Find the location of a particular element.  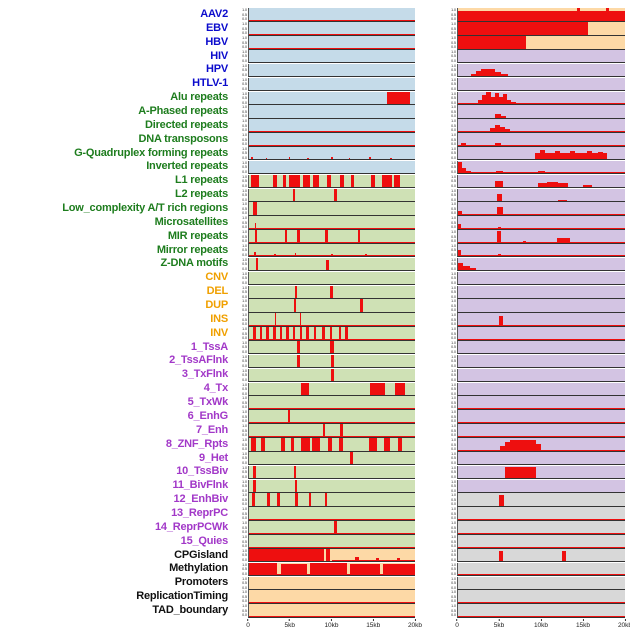

track-row: A-Phased repeats 1.0 0.5 0.0 1.0 0.5 0.0 is located at coordinates (313, 112).